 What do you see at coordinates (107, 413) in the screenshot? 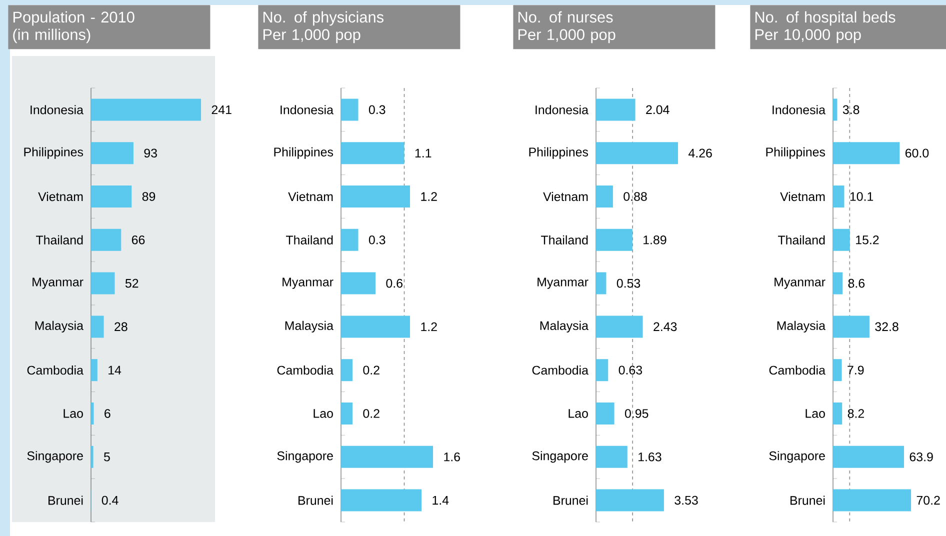
I see `data-label: 6` at bounding box center [107, 413].